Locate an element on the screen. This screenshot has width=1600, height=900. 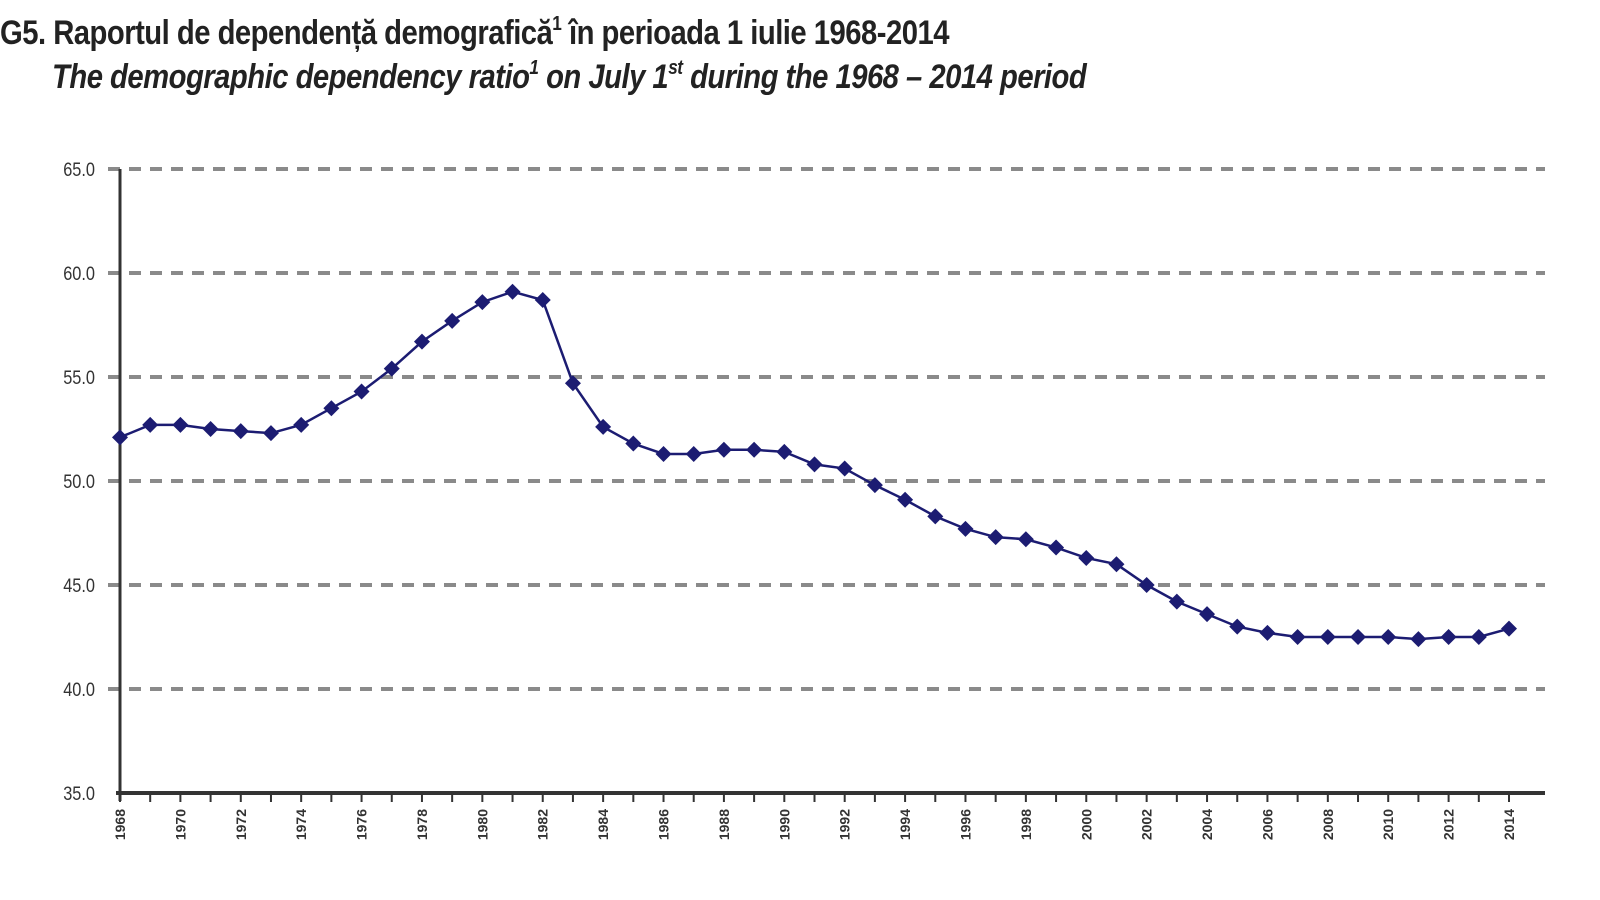
x-tick-label: 1998 is located at coordinates (1026, 824).